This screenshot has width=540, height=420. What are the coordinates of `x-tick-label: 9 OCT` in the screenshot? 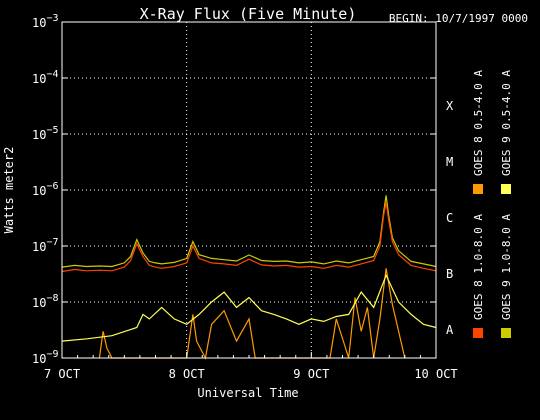 It's located at (311, 374).